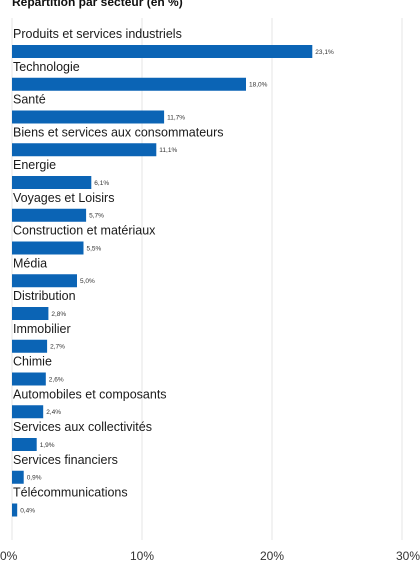 The width and height of the screenshot is (420, 564). What do you see at coordinates (101, 183) in the screenshot?
I see `value-label: 6,1%` at bounding box center [101, 183].